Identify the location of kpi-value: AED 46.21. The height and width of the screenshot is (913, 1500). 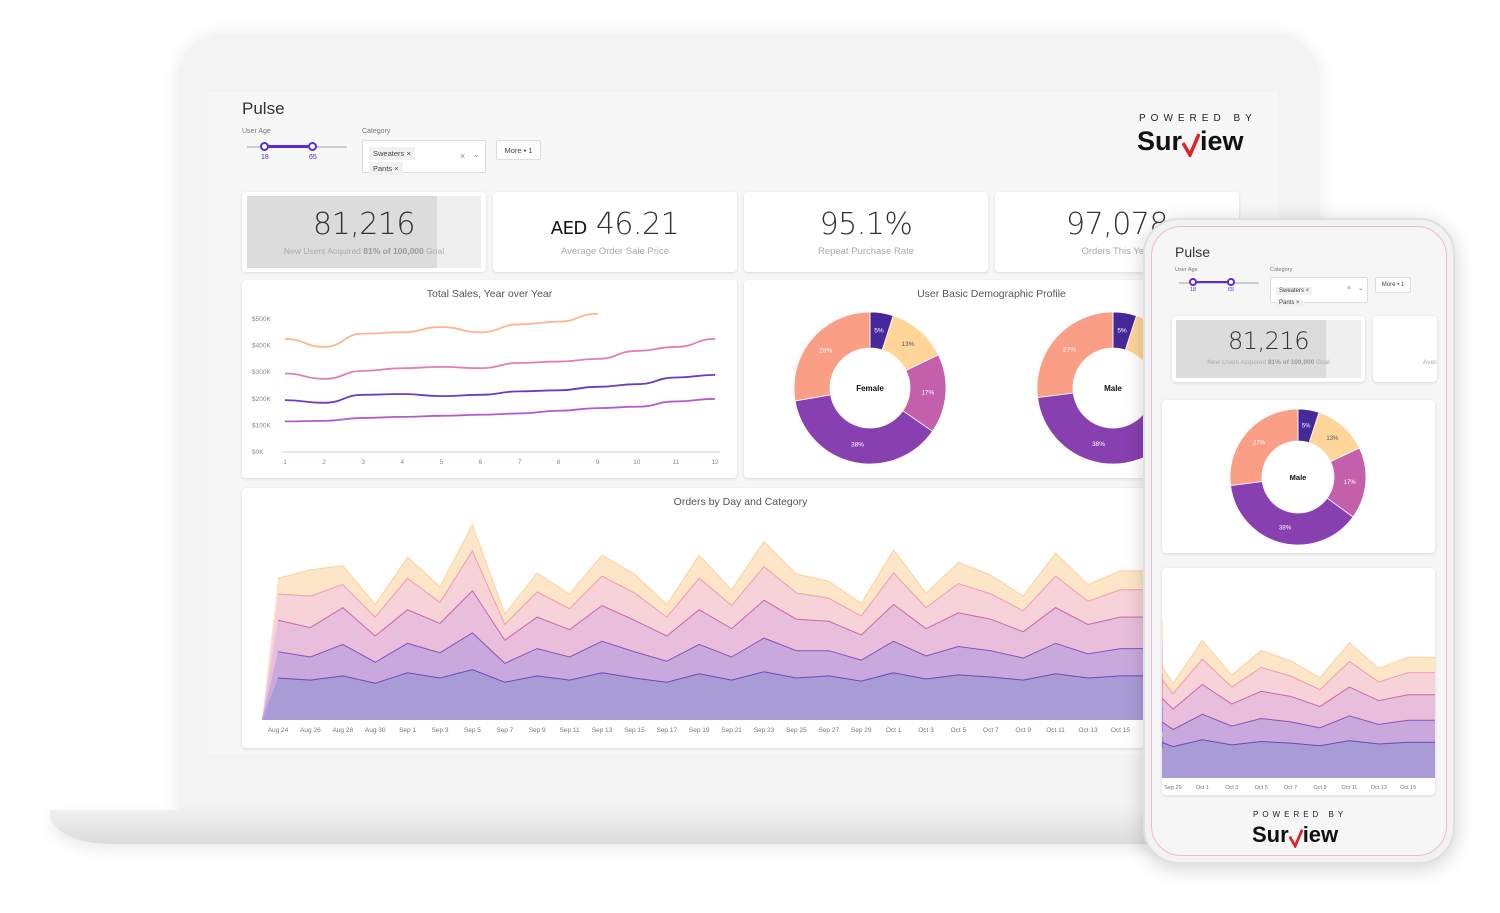
(615, 224).